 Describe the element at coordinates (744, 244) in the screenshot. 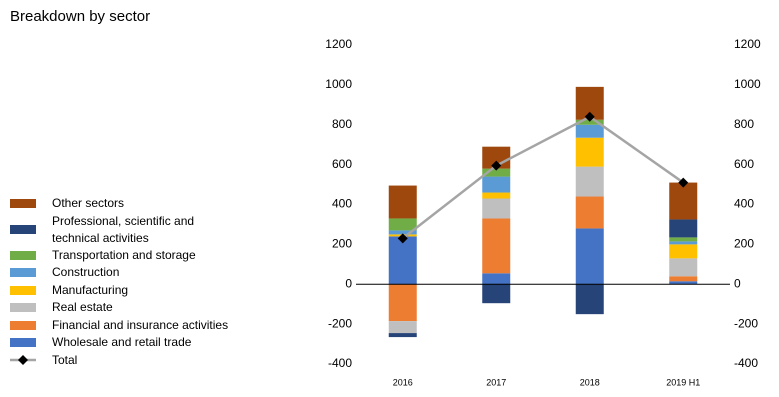

I see `y2-tick-label: 200` at that location.